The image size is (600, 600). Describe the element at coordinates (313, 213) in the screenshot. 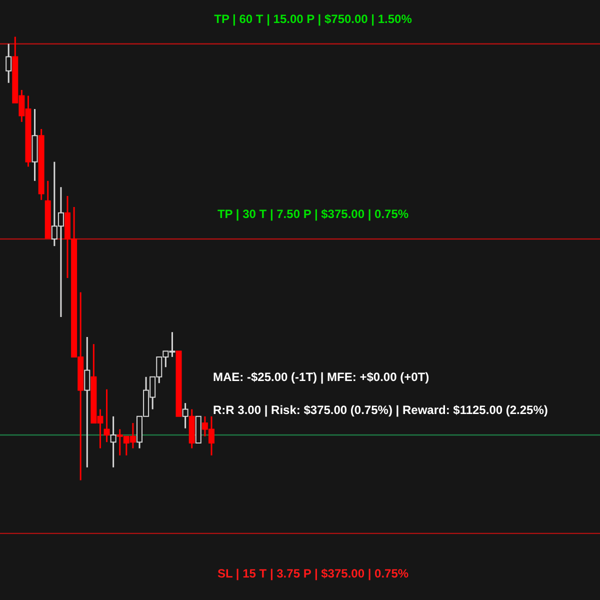

I see `ref-line-label: TP | 30 T | 7.50 P | $375.00 | 0.75%` at that location.